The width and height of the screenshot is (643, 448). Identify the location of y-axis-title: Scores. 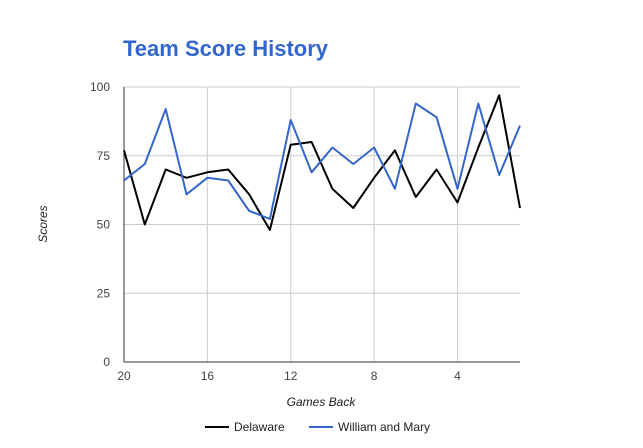
(43, 223).